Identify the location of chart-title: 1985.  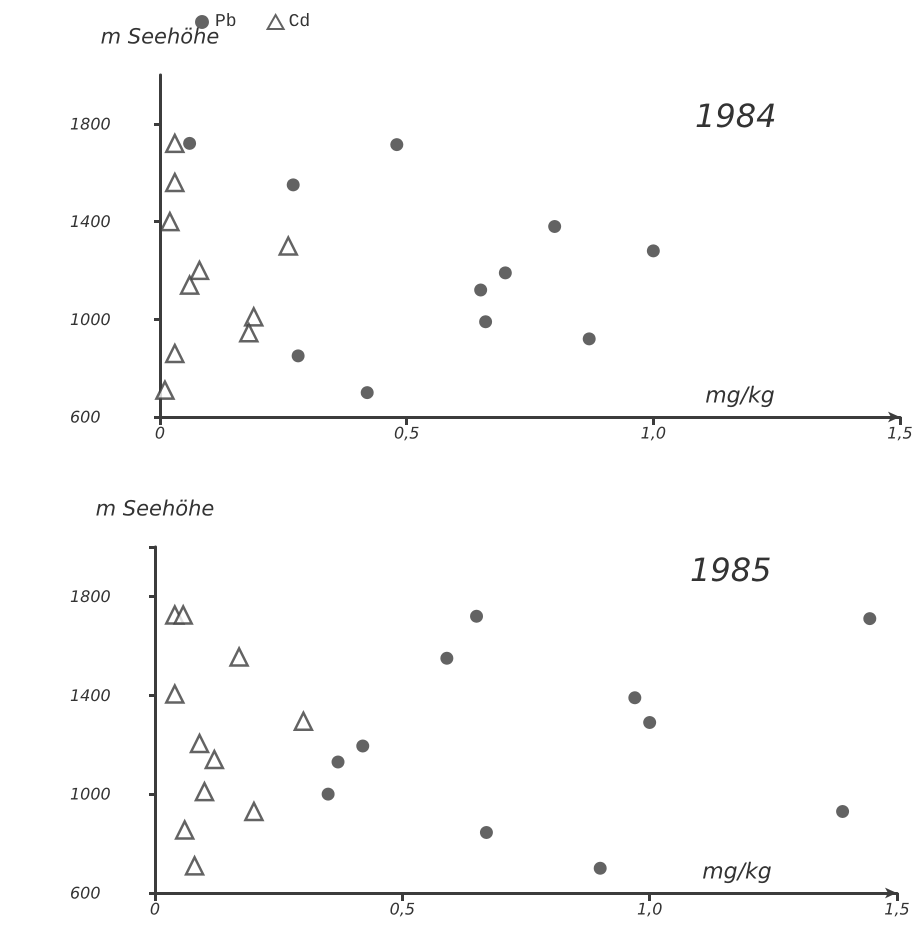
(731, 570).